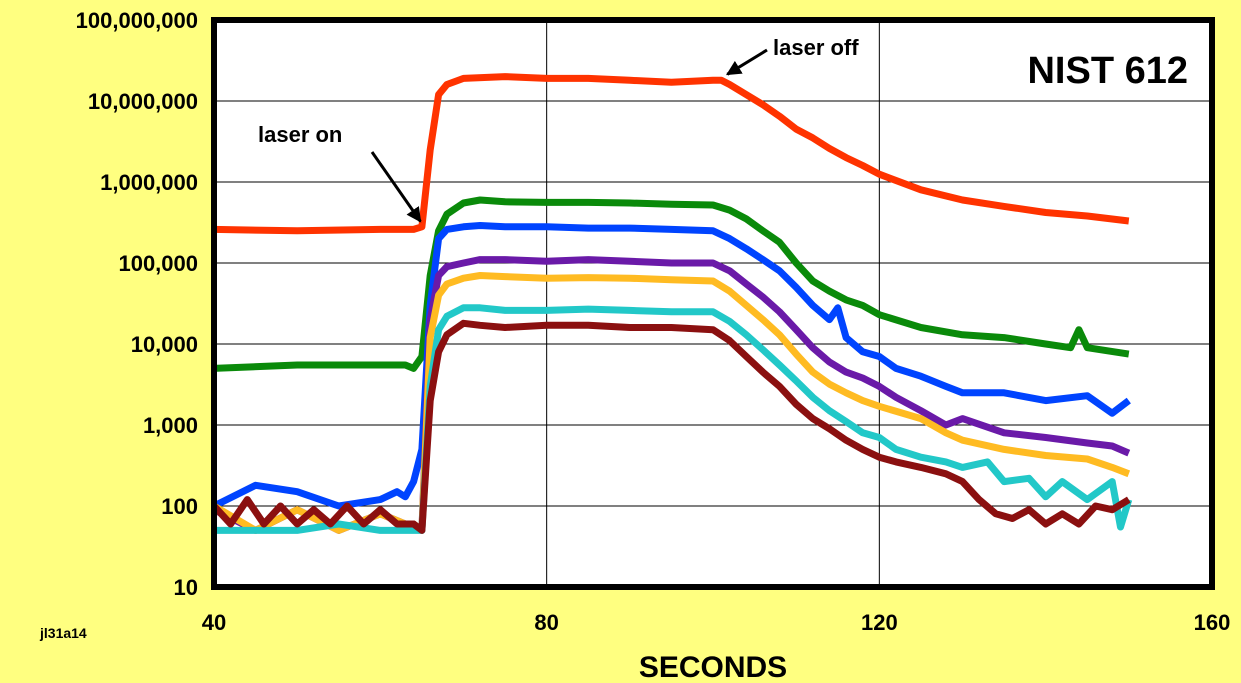  What do you see at coordinates (186, 587) in the screenshot?
I see `y-tick-label: 10` at bounding box center [186, 587].